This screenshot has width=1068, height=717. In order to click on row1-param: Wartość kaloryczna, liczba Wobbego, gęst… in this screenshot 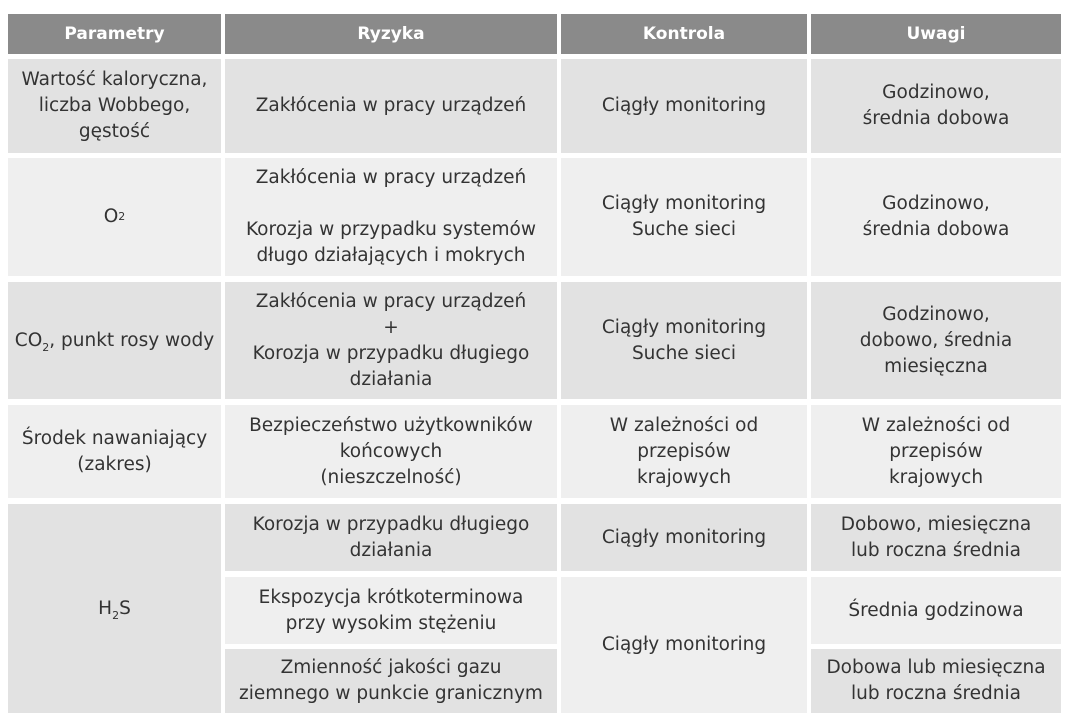, I will do `click(114, 106)`.